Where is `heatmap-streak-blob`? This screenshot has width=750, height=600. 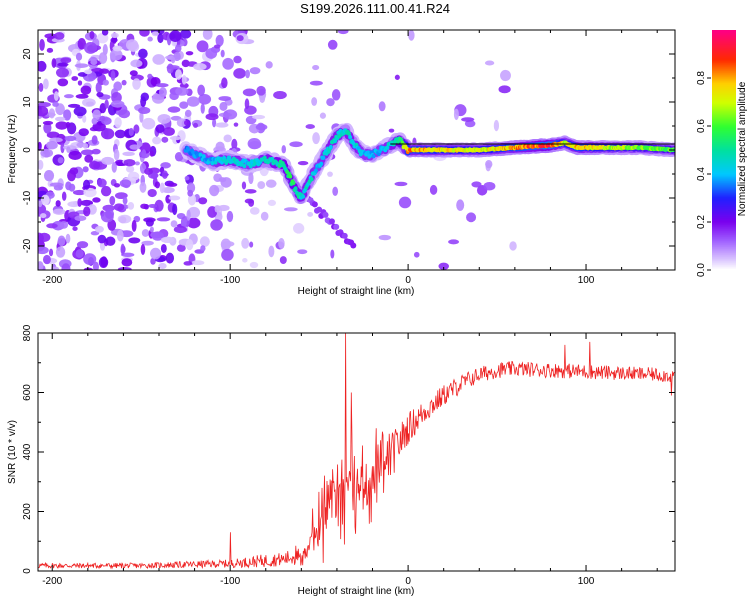
heatmap-streak-blob is located at coordinates (331, 221).